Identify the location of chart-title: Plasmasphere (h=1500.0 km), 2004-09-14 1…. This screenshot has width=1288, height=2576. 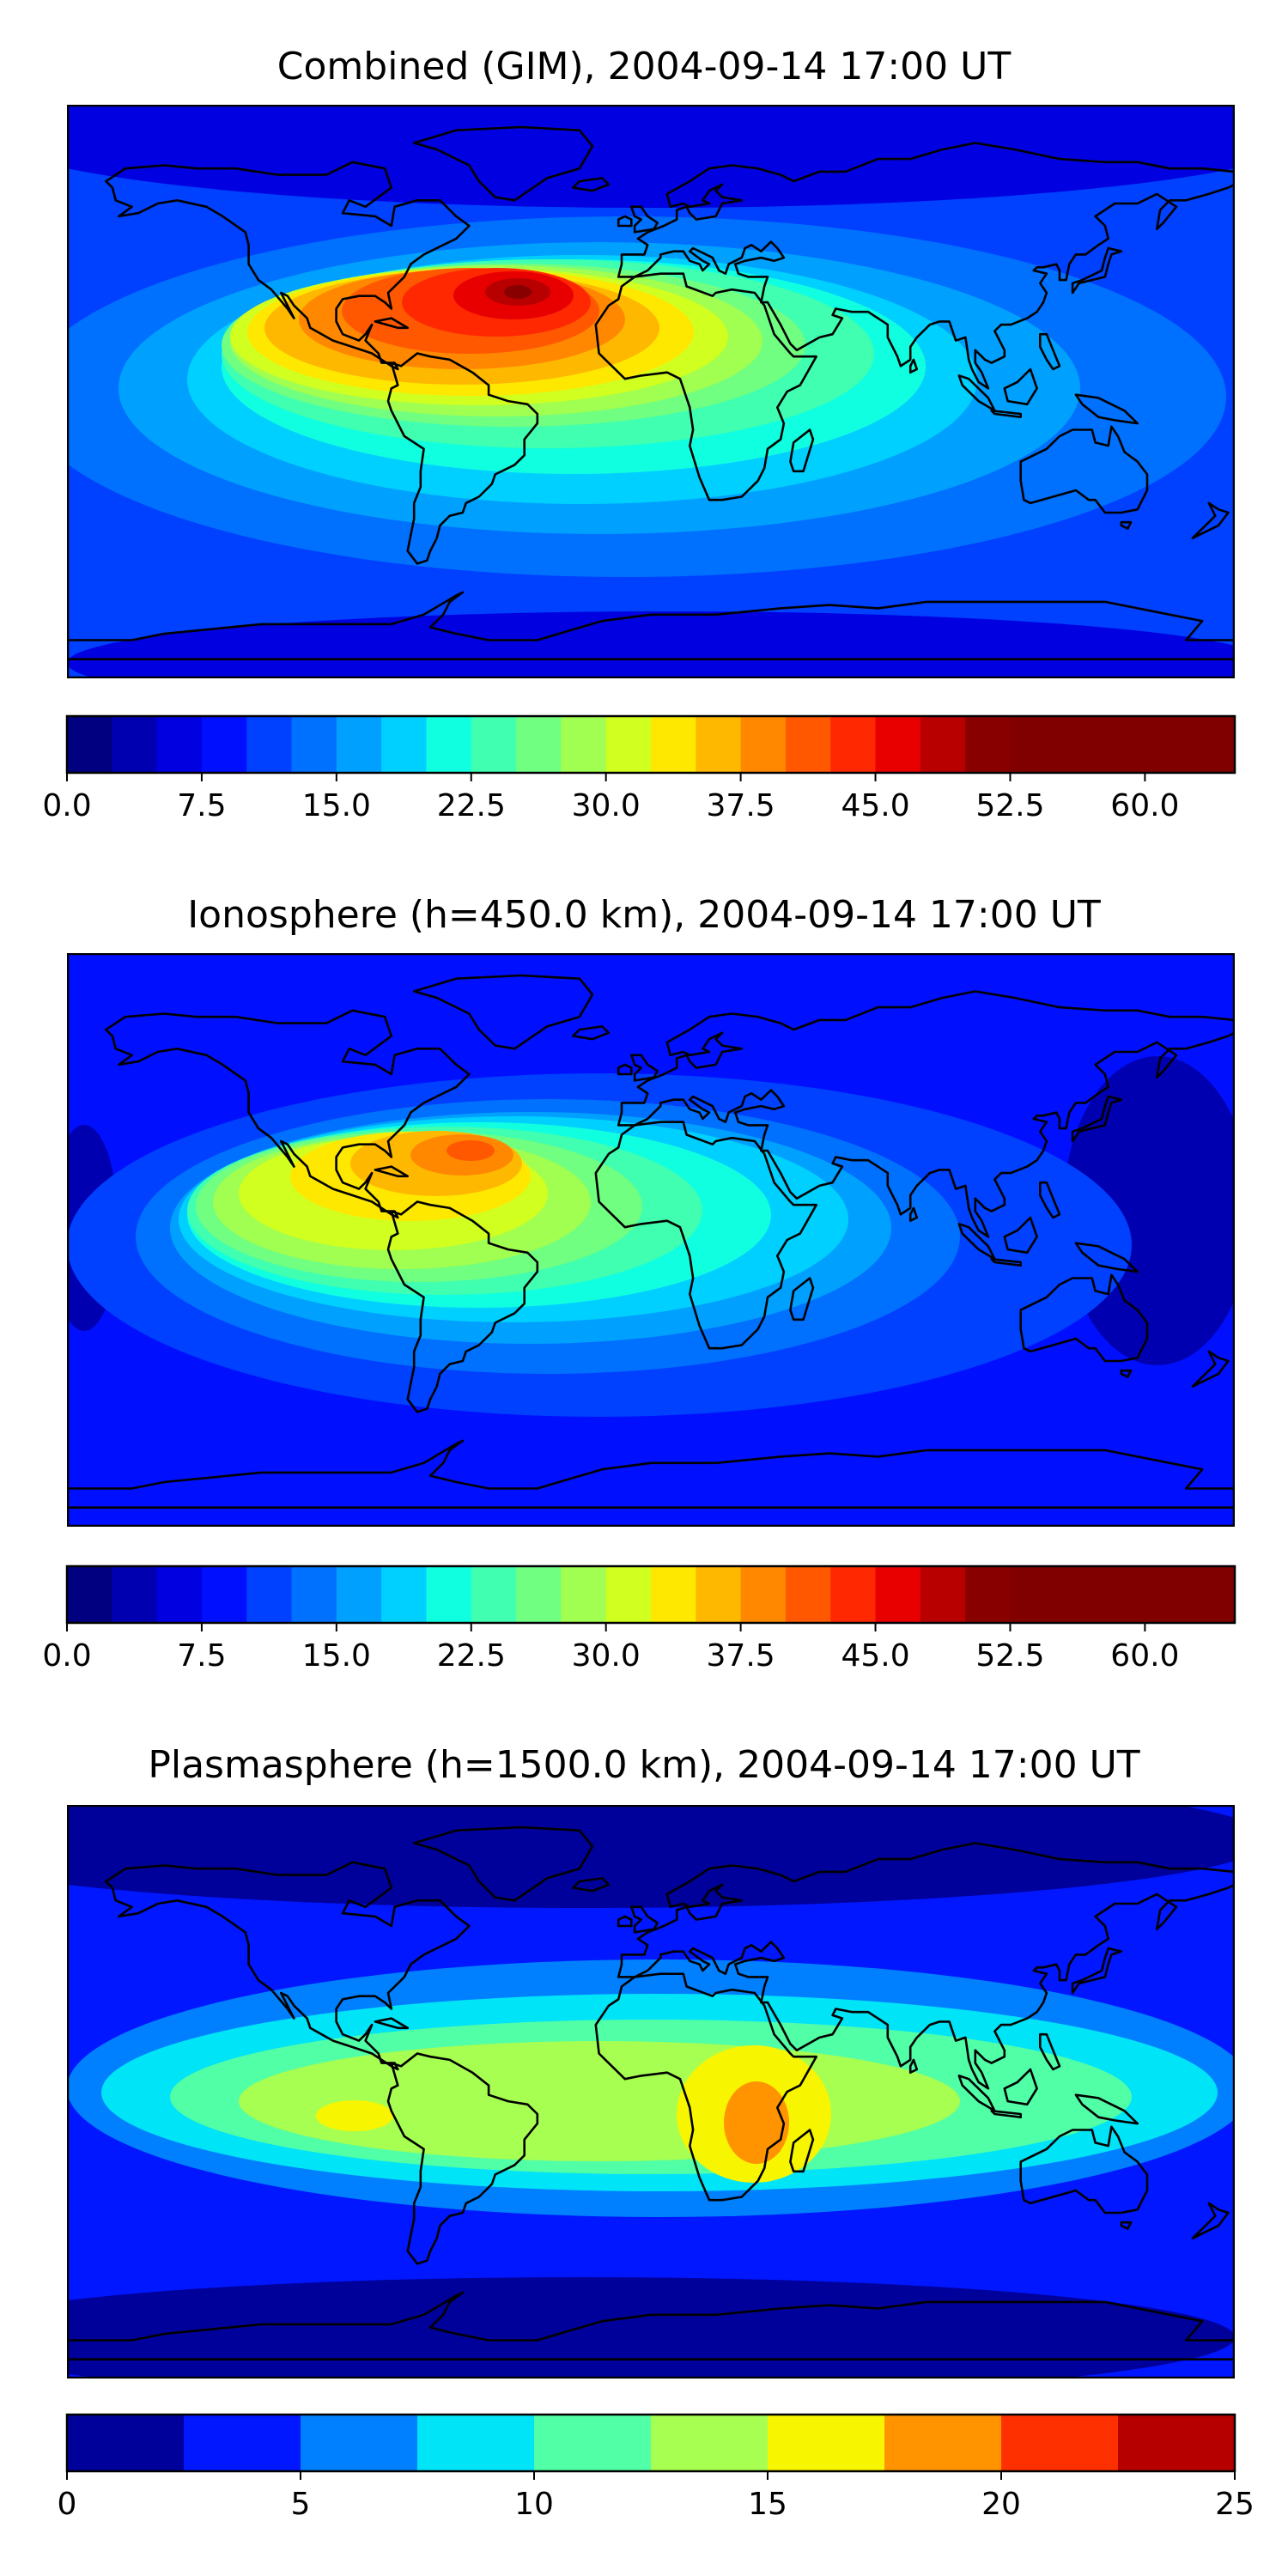
(644, 1765).